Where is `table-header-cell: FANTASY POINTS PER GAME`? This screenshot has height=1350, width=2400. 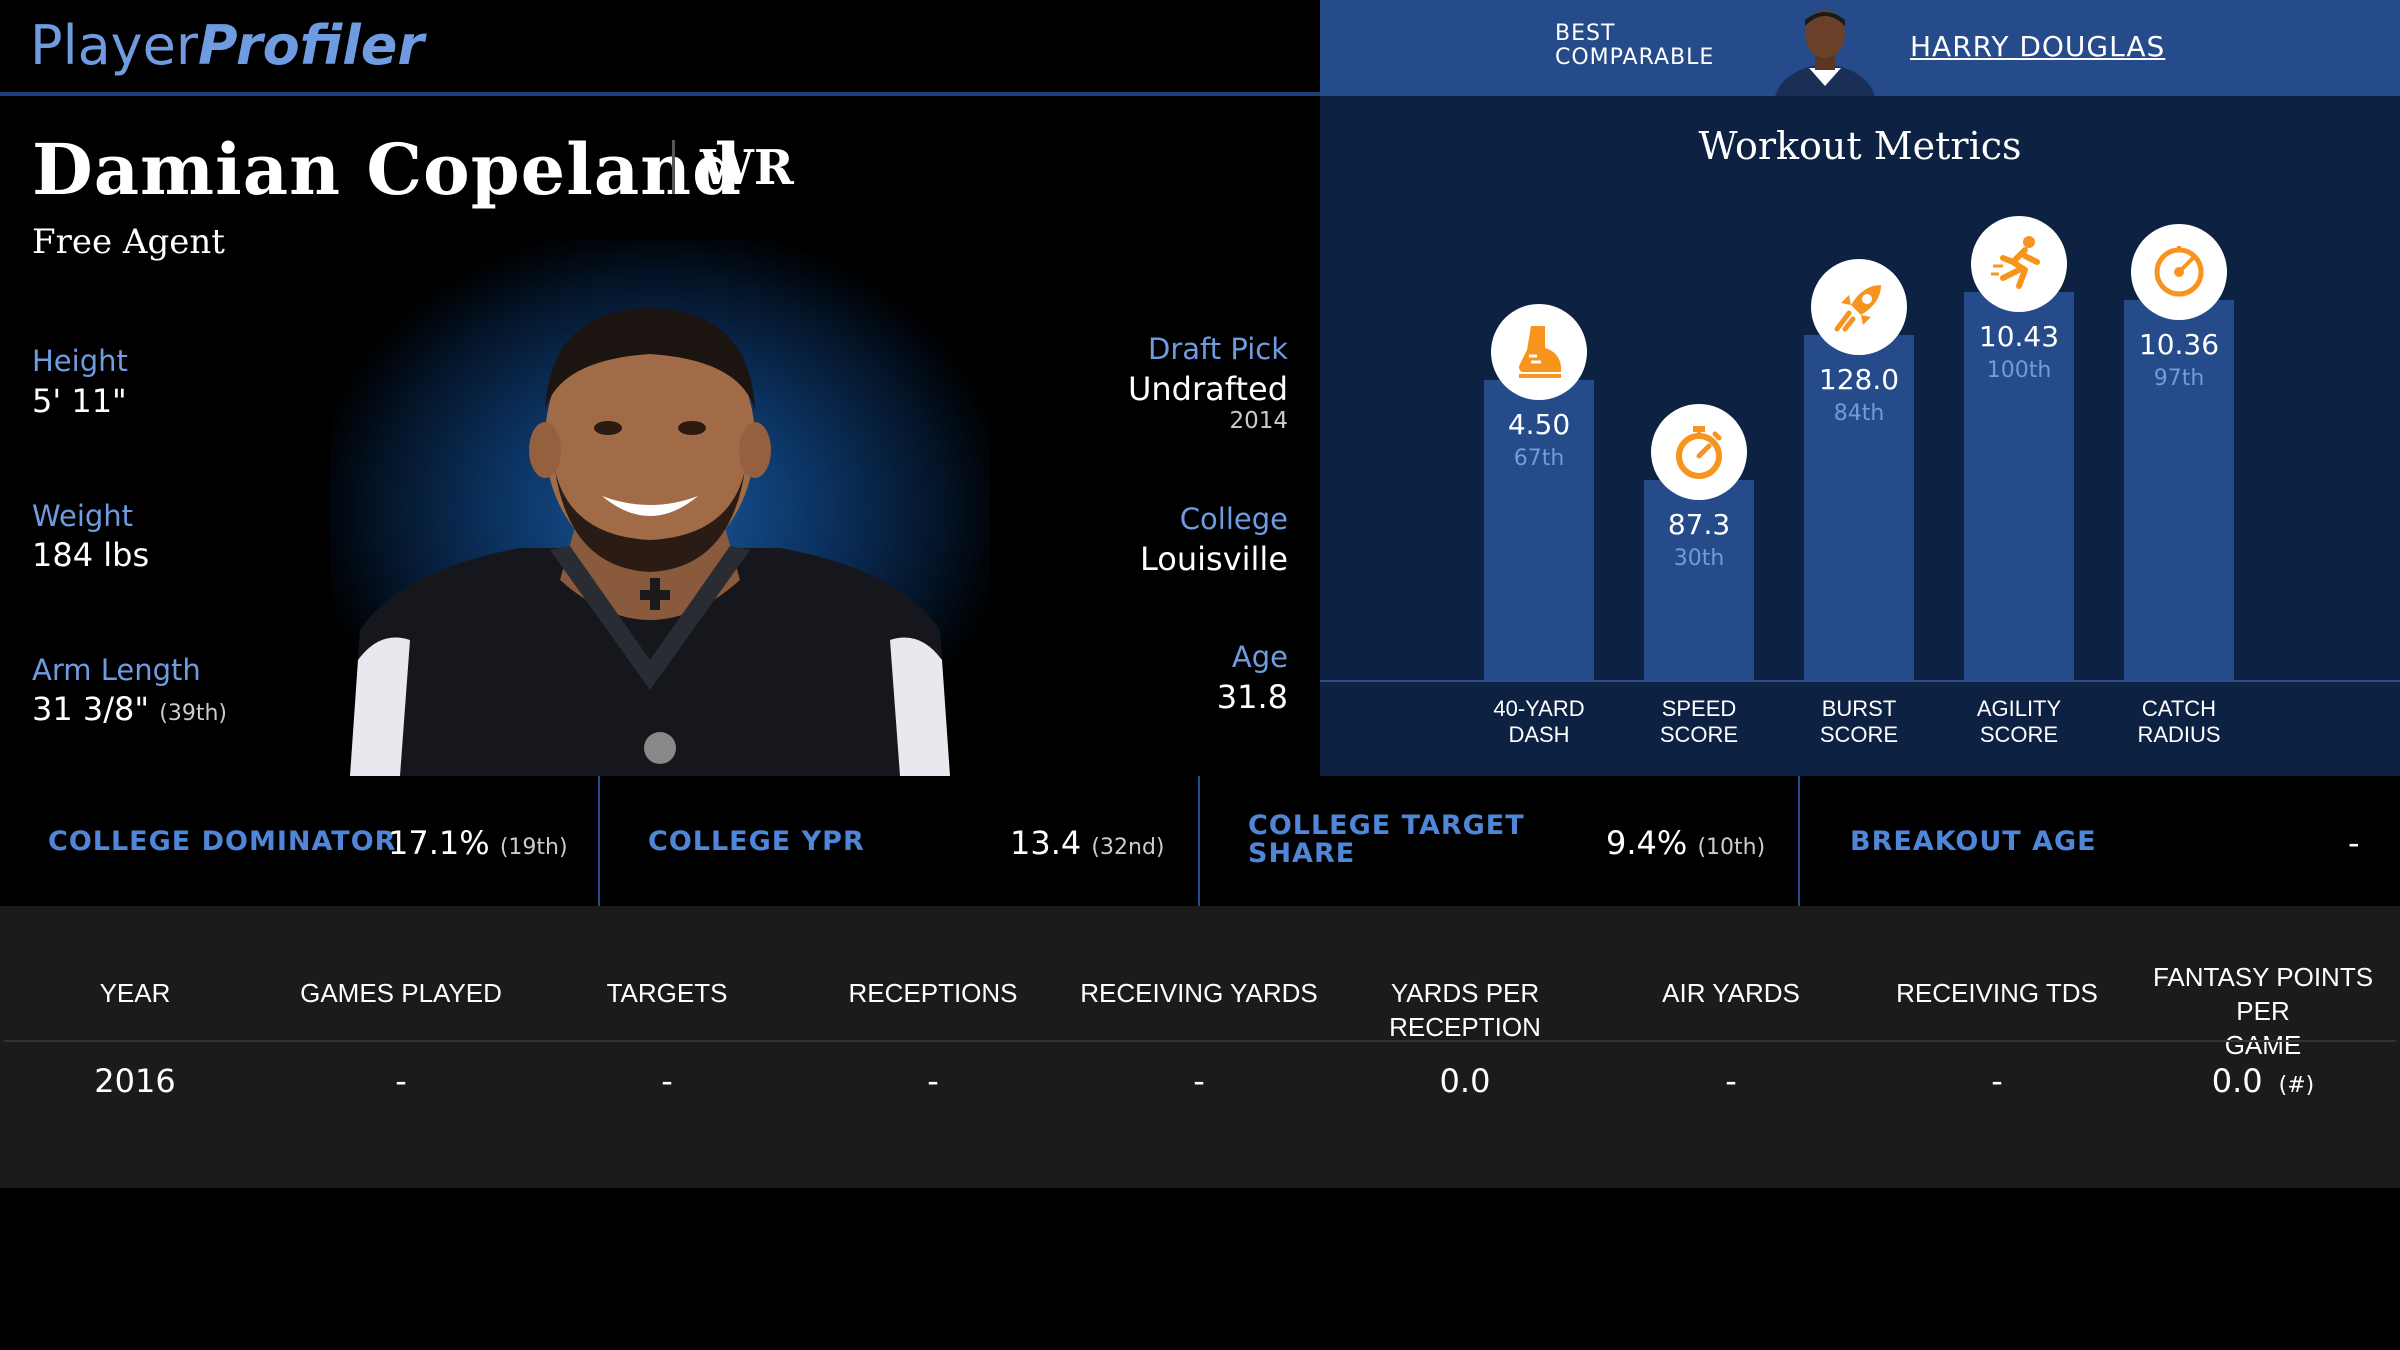 table-header-cell: FANTASY POINTS PER GAME is located at coordinates (2263, 1011).